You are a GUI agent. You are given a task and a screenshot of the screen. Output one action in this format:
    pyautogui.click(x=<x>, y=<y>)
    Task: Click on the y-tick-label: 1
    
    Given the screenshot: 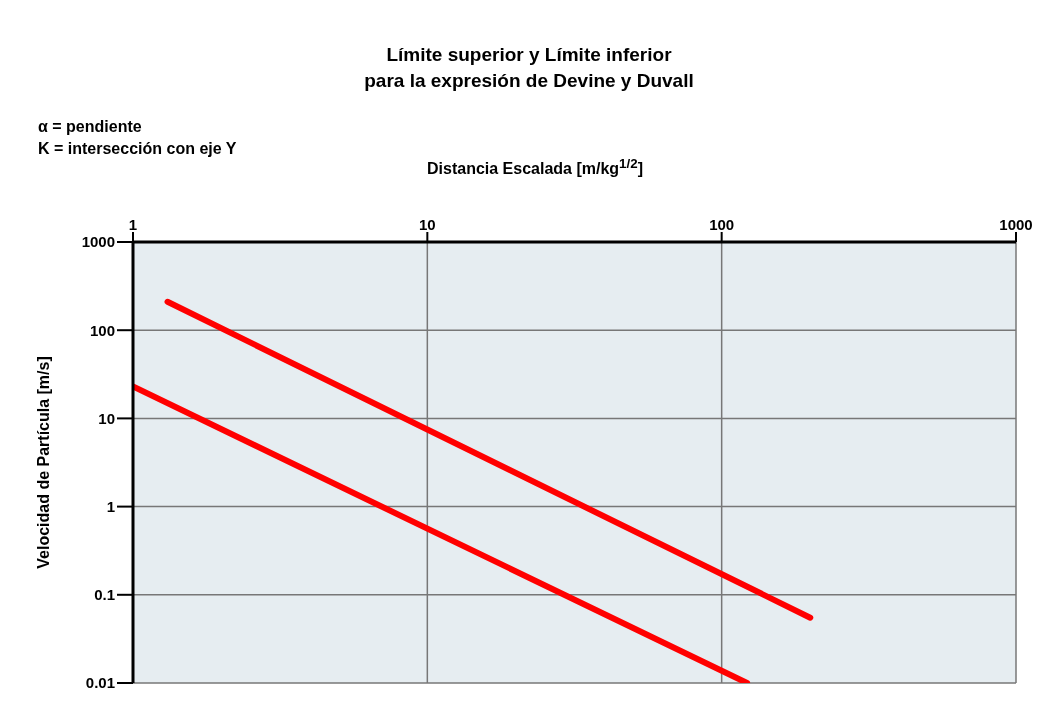 What is the action you would take?
    pyautogui.click(x=110, y=506)
    